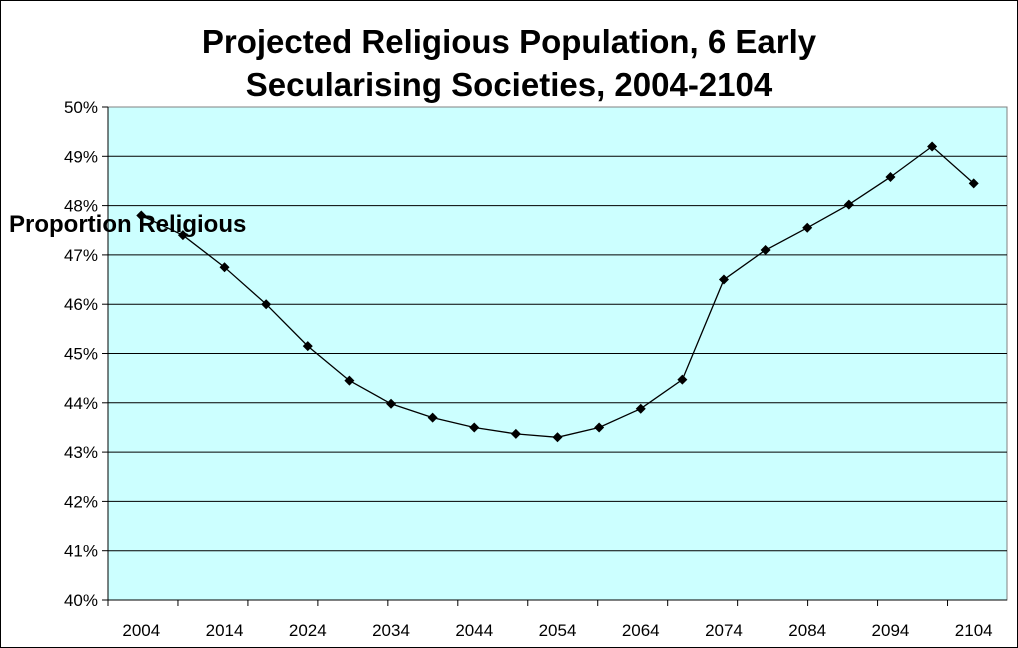 This screenshot has width=1018, height=648. I want to click on x-tick-label: 2104, so click(974, 630).